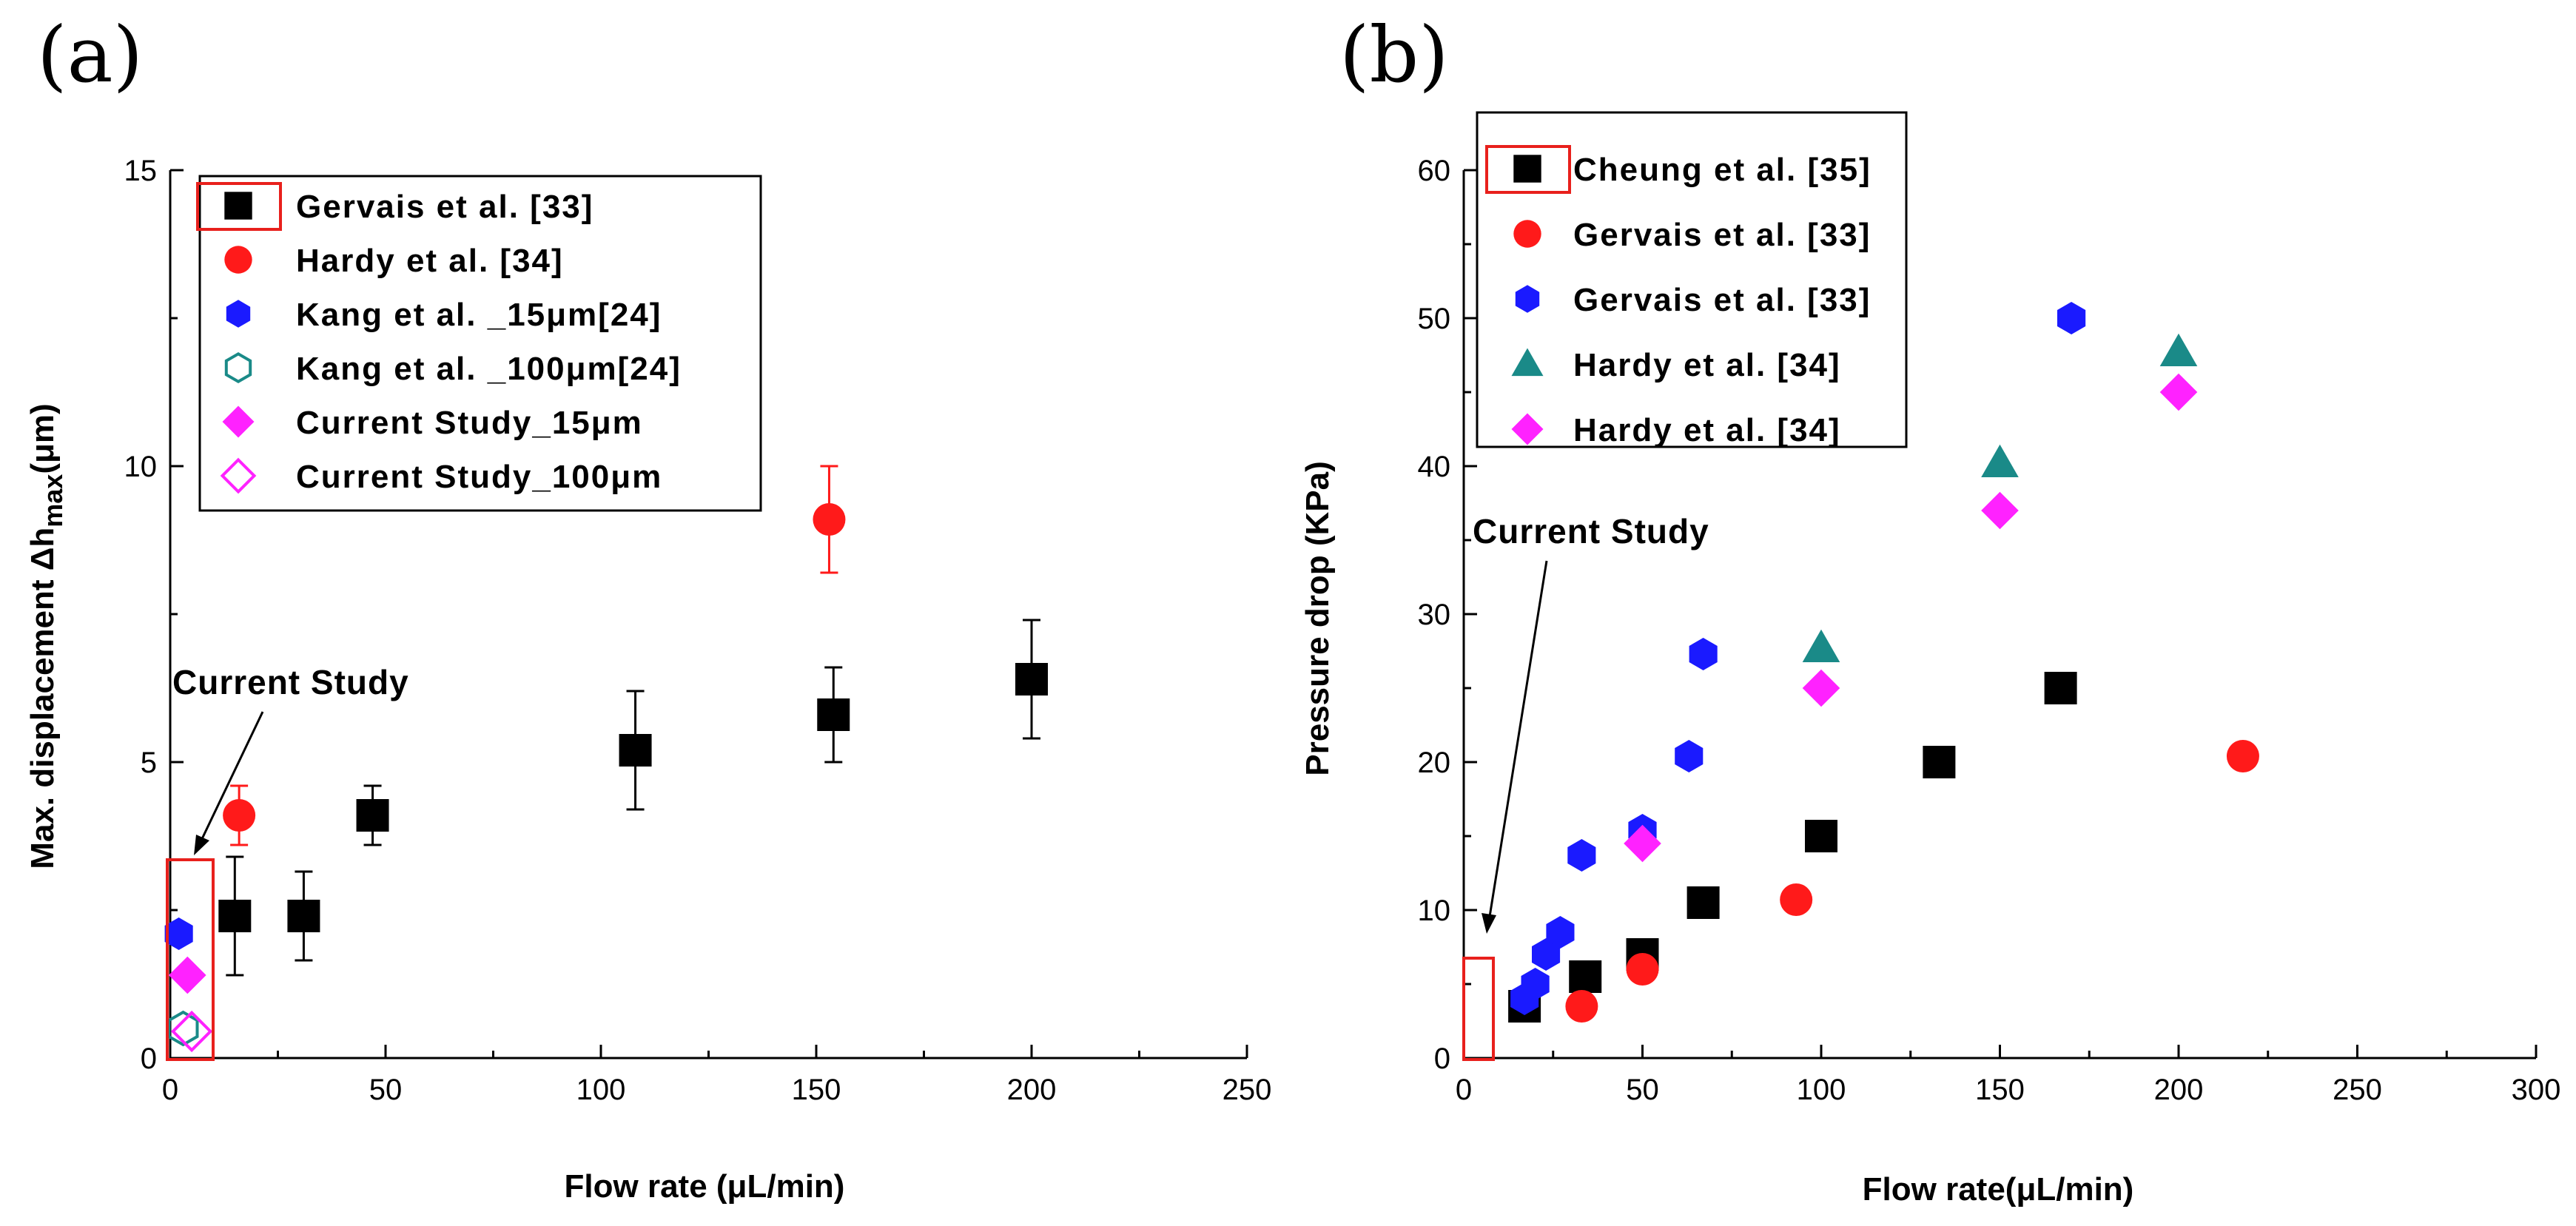 The height and width of the screenshot is (1226, 2576). I want to click on legend-box, so click(480, 343).